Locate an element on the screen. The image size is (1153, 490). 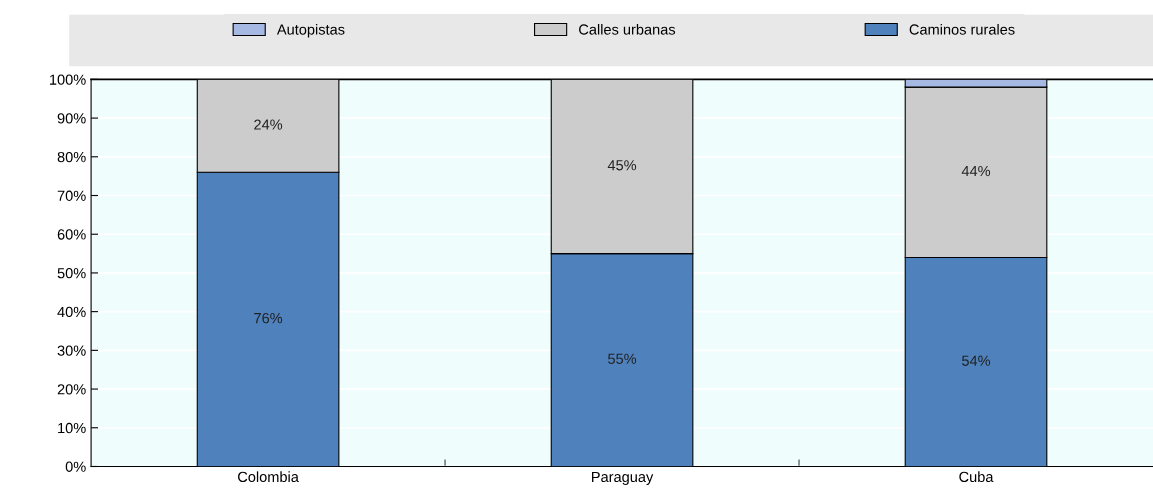
y-tick-label: 10% is located at coordinates (72, 428).